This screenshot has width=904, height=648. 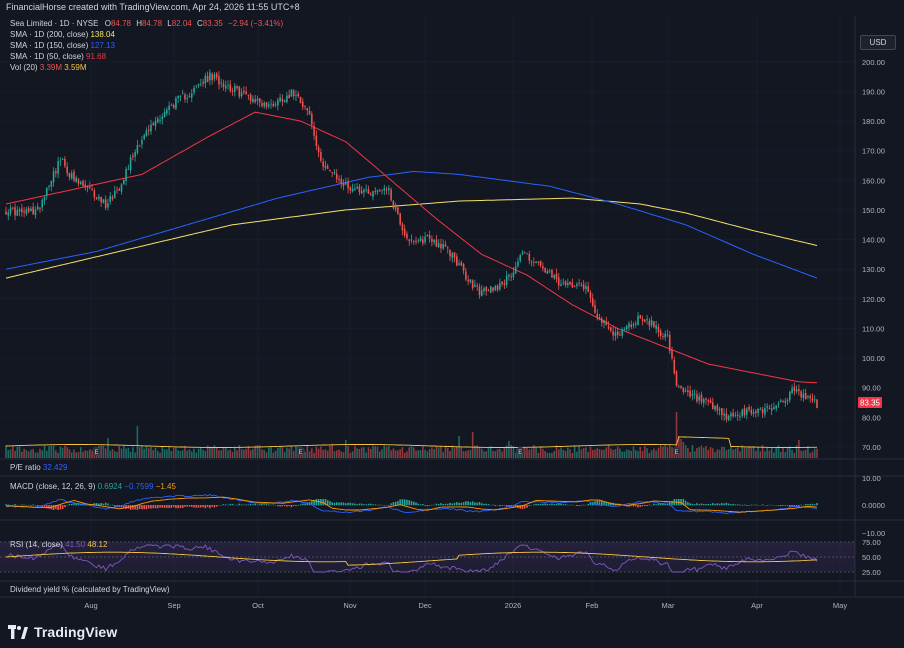 I want to click on time-tick-label: Mar, so click(x=668, y=605).